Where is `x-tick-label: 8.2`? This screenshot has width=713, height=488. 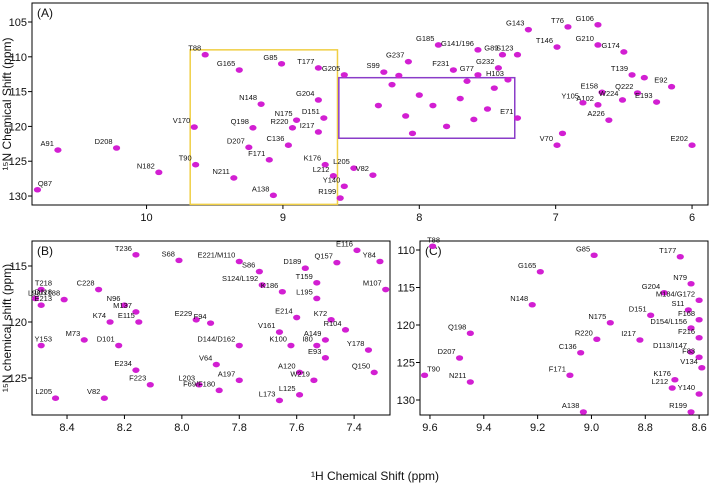 x-tick-label: 8.2 is located at coordinates (124, 428).